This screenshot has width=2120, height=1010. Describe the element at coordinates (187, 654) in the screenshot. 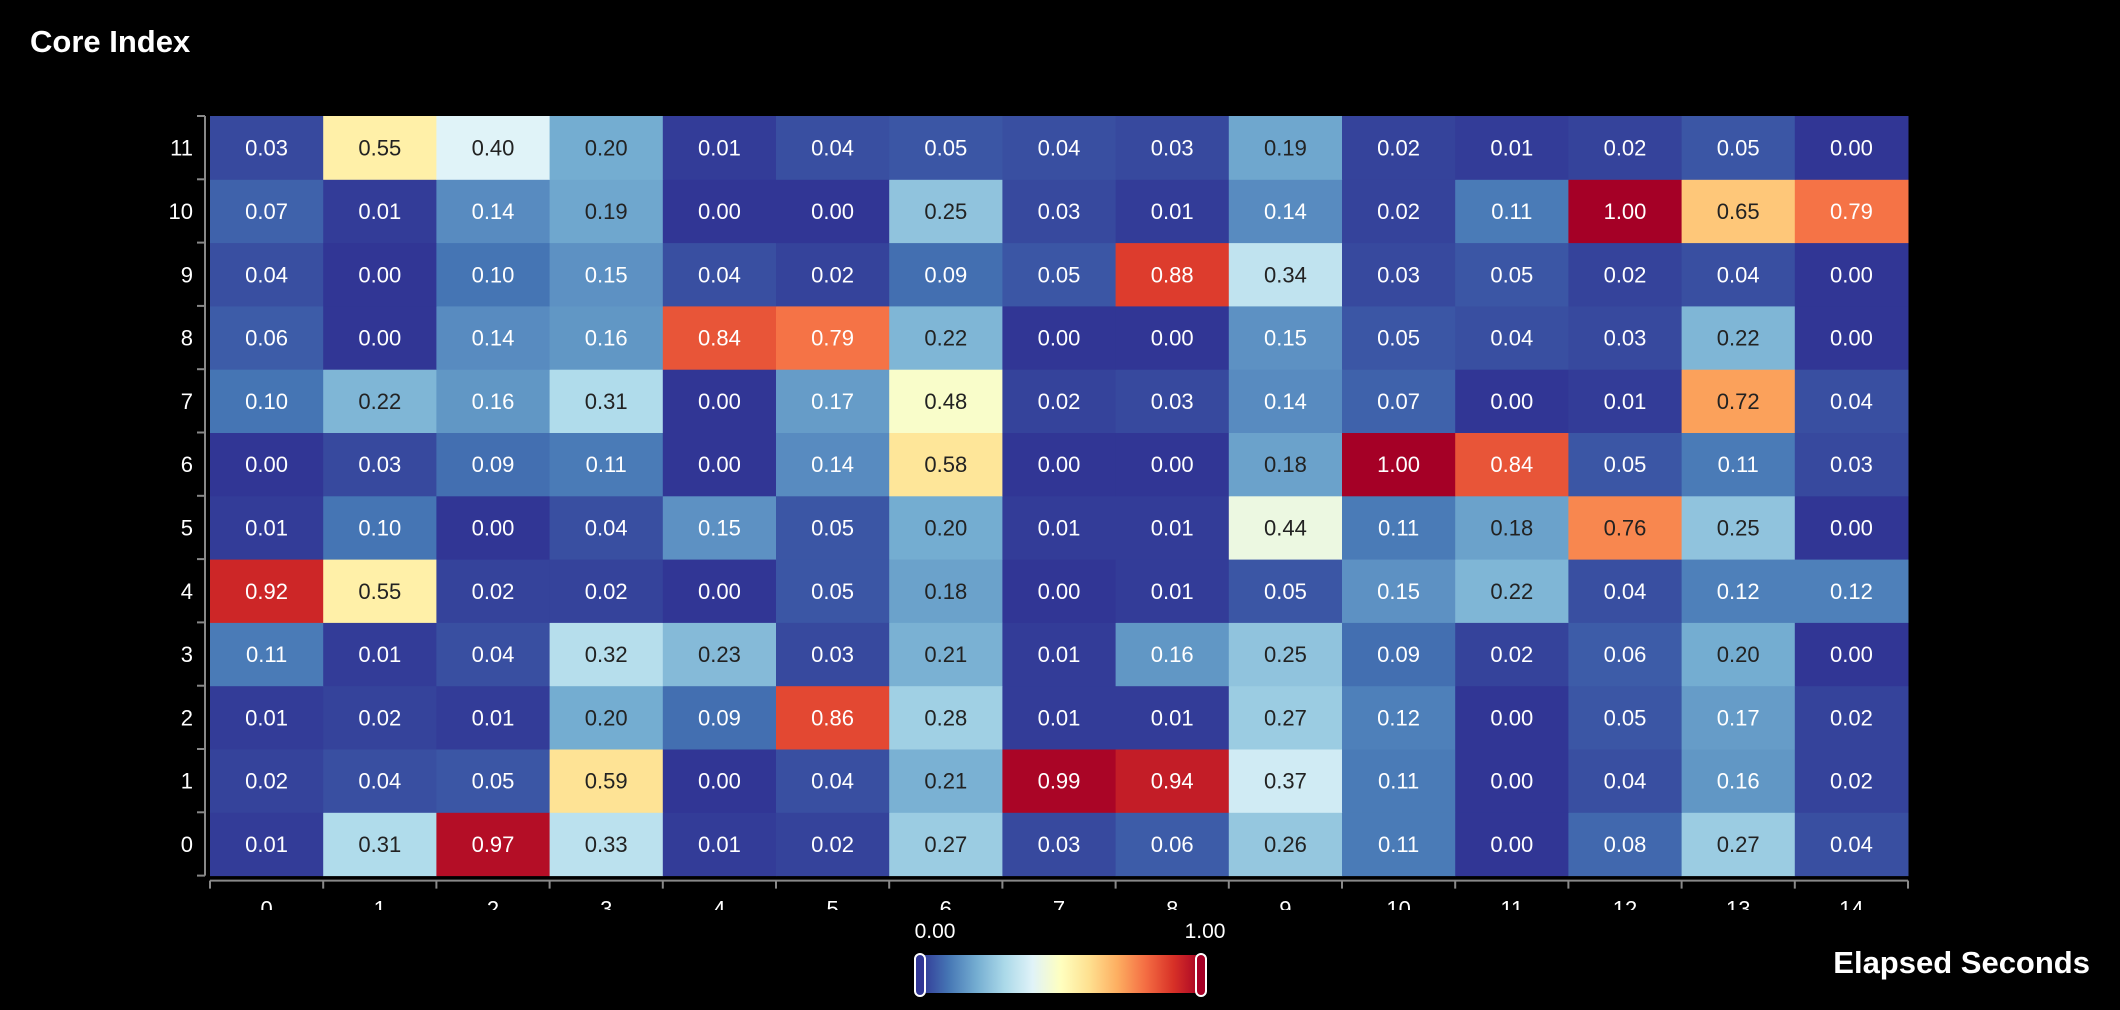

I see `y-tick-label: 3` at that location.